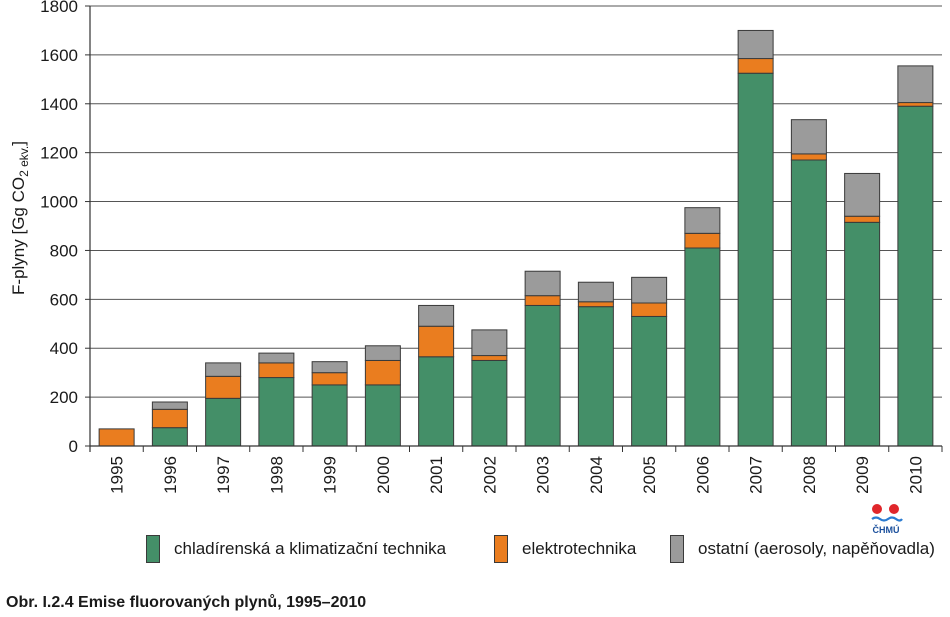  I want to click on legend-item-other: ostatní (aerosoly, napěňovadla), so click(802, 549).